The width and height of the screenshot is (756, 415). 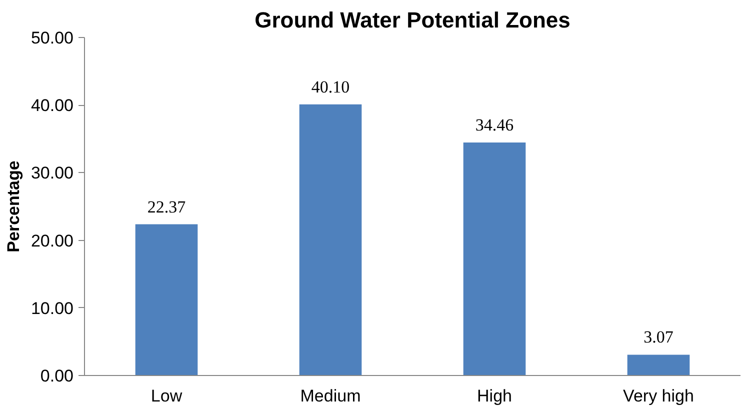 What do you see at coordinates (330, 86) in the screenshot?
I see `data-label: 40.10` at bounding box center [330, 86].